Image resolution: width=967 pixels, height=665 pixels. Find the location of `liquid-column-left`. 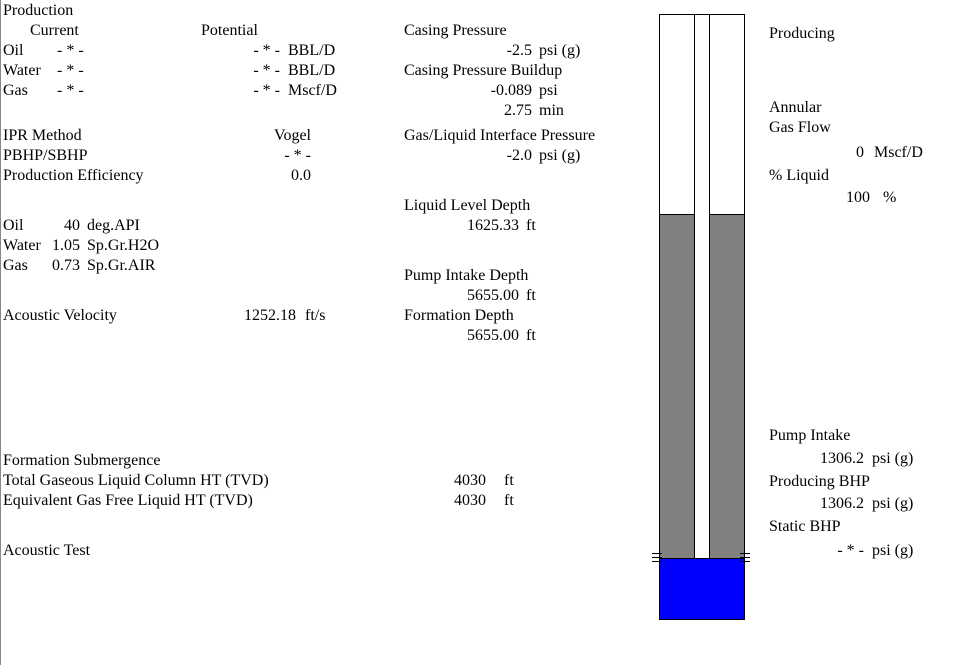

liquid-column-left is located at coordinates (677, 387).